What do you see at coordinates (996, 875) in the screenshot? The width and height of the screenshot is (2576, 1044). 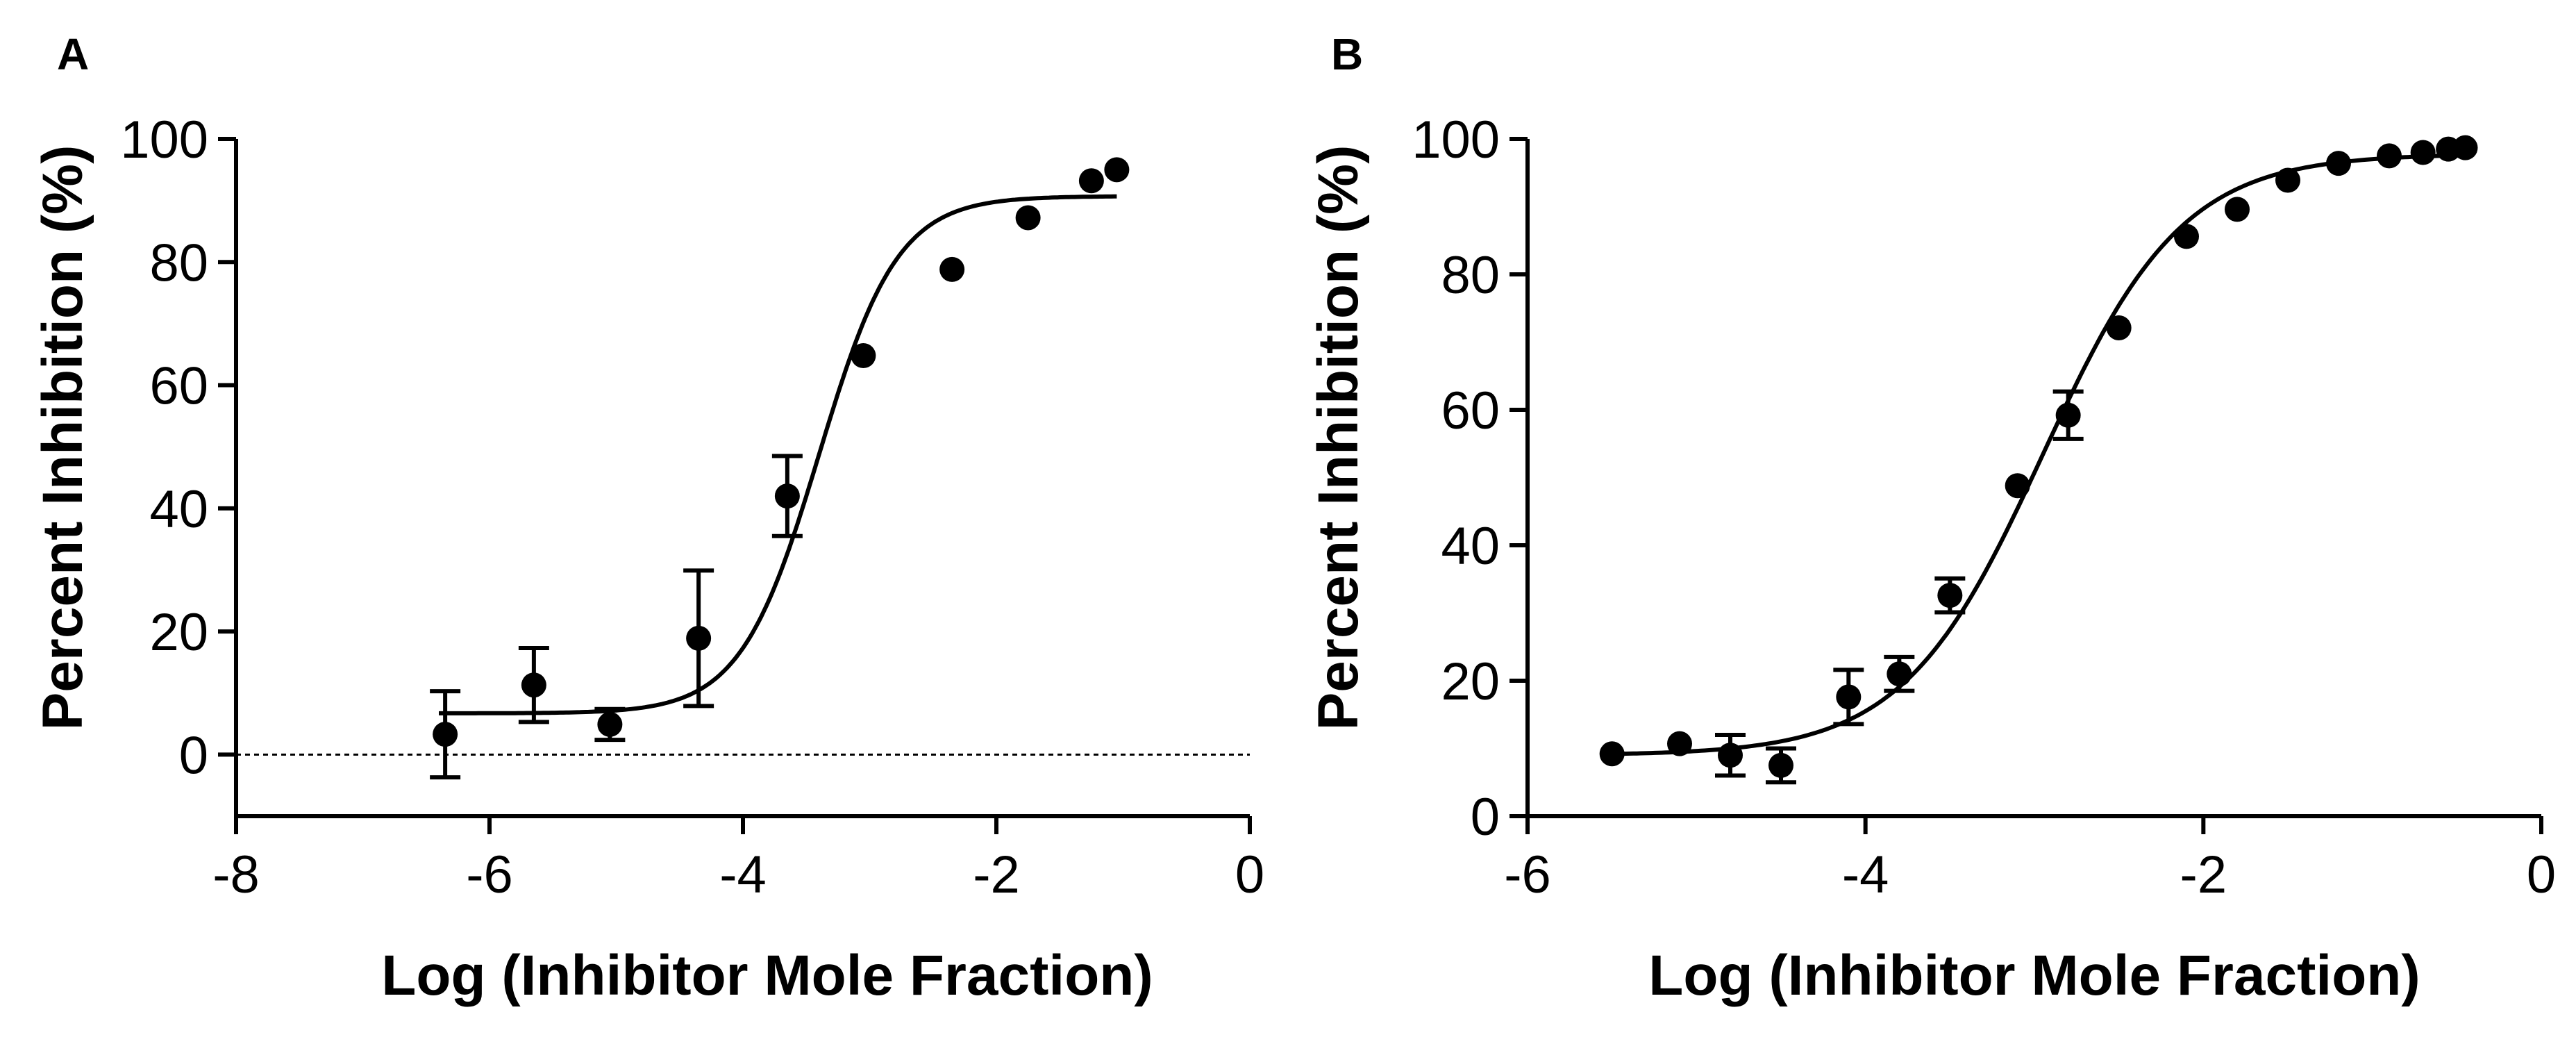 I see `x-tick-label-a: -2` at bounding box center [996, 875].